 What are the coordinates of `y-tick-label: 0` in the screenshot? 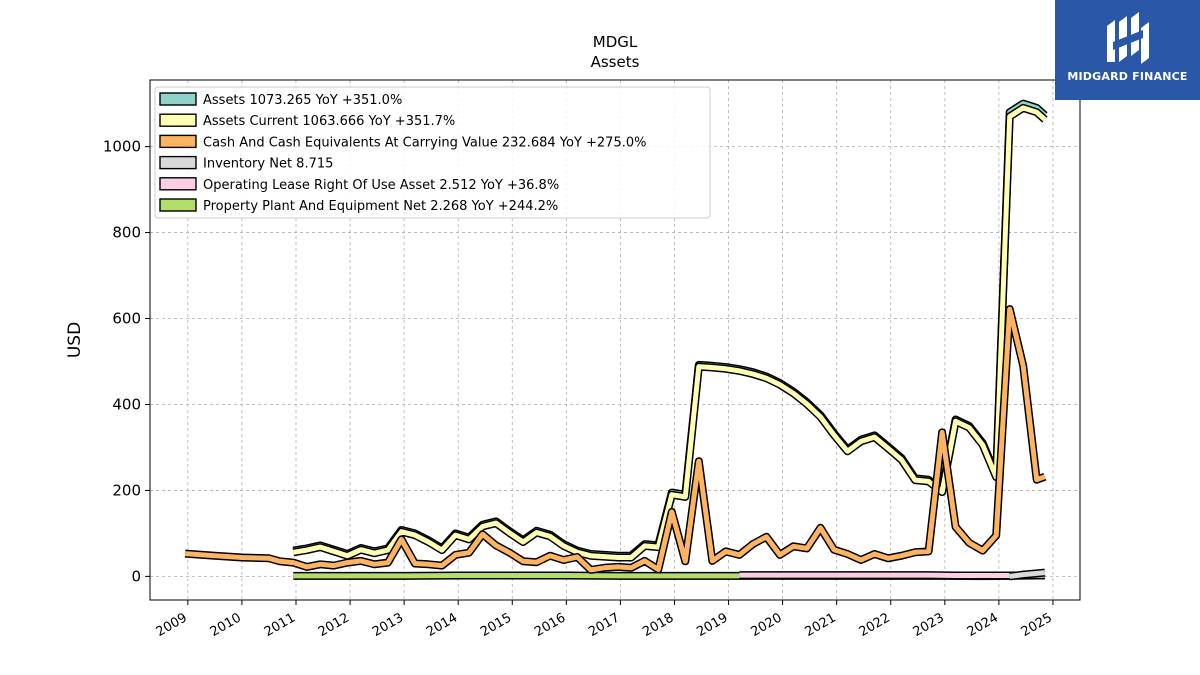 It's located at (136, 576).